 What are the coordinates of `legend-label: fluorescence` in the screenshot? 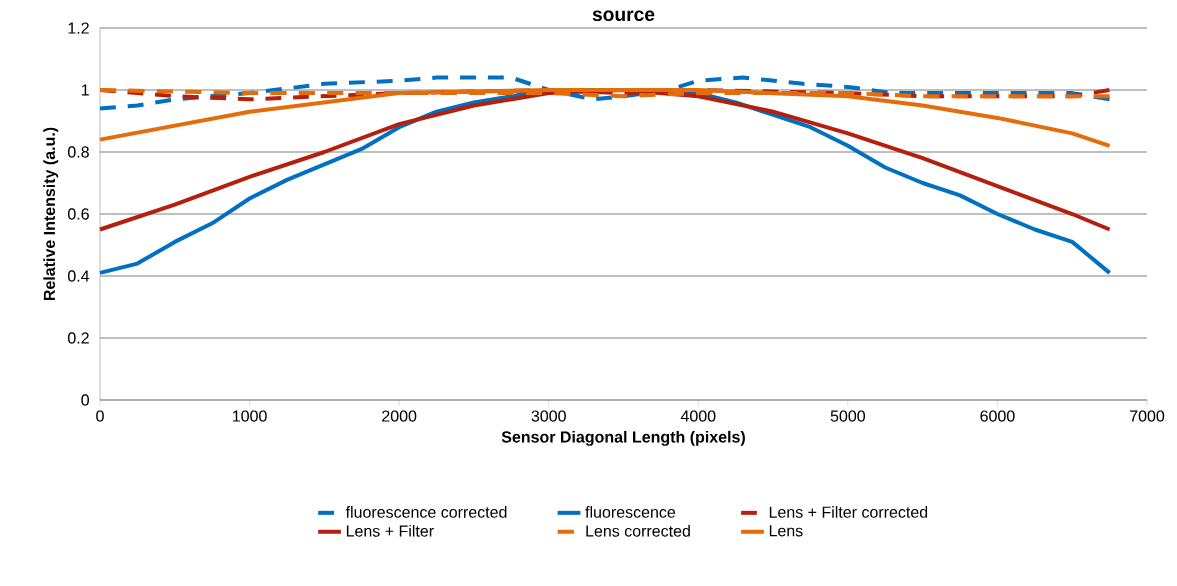 It's located at (630, 512).